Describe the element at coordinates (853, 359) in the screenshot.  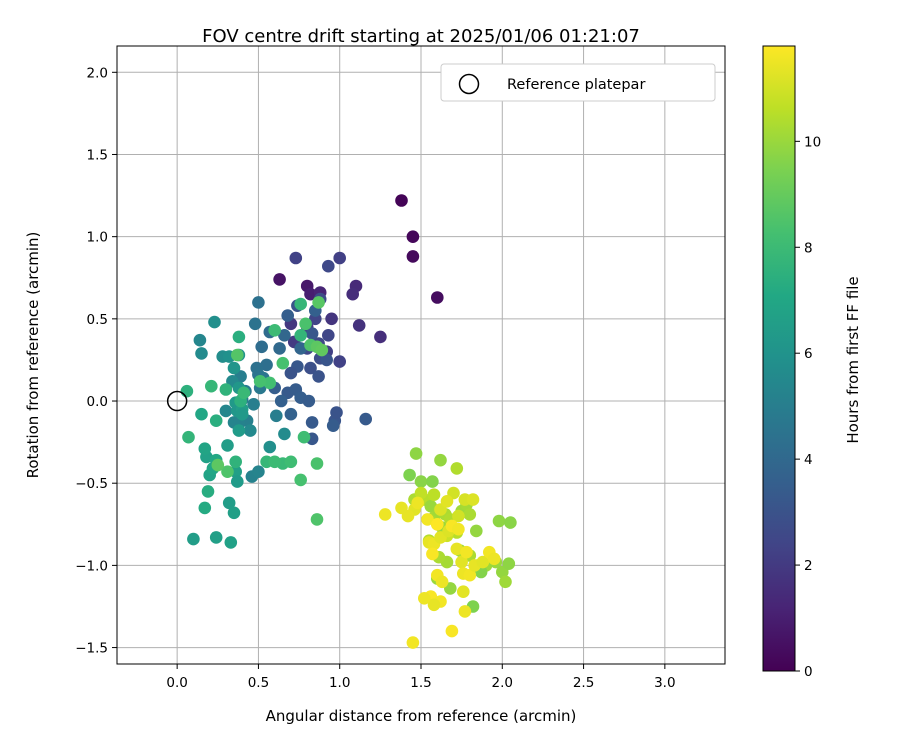
I see `colorbar-label: Hours from first FF file` at that location.